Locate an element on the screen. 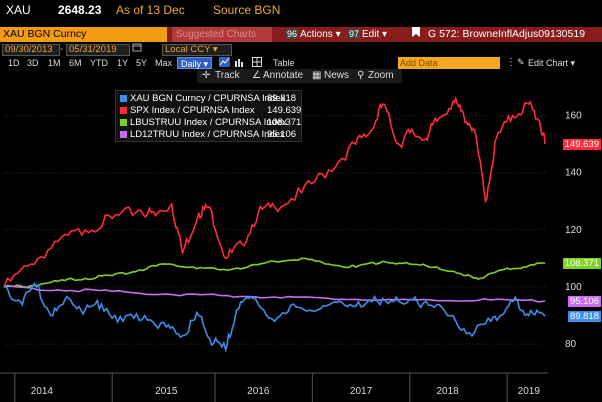  period-1y: 1Y is located at coordinates (123, 63).